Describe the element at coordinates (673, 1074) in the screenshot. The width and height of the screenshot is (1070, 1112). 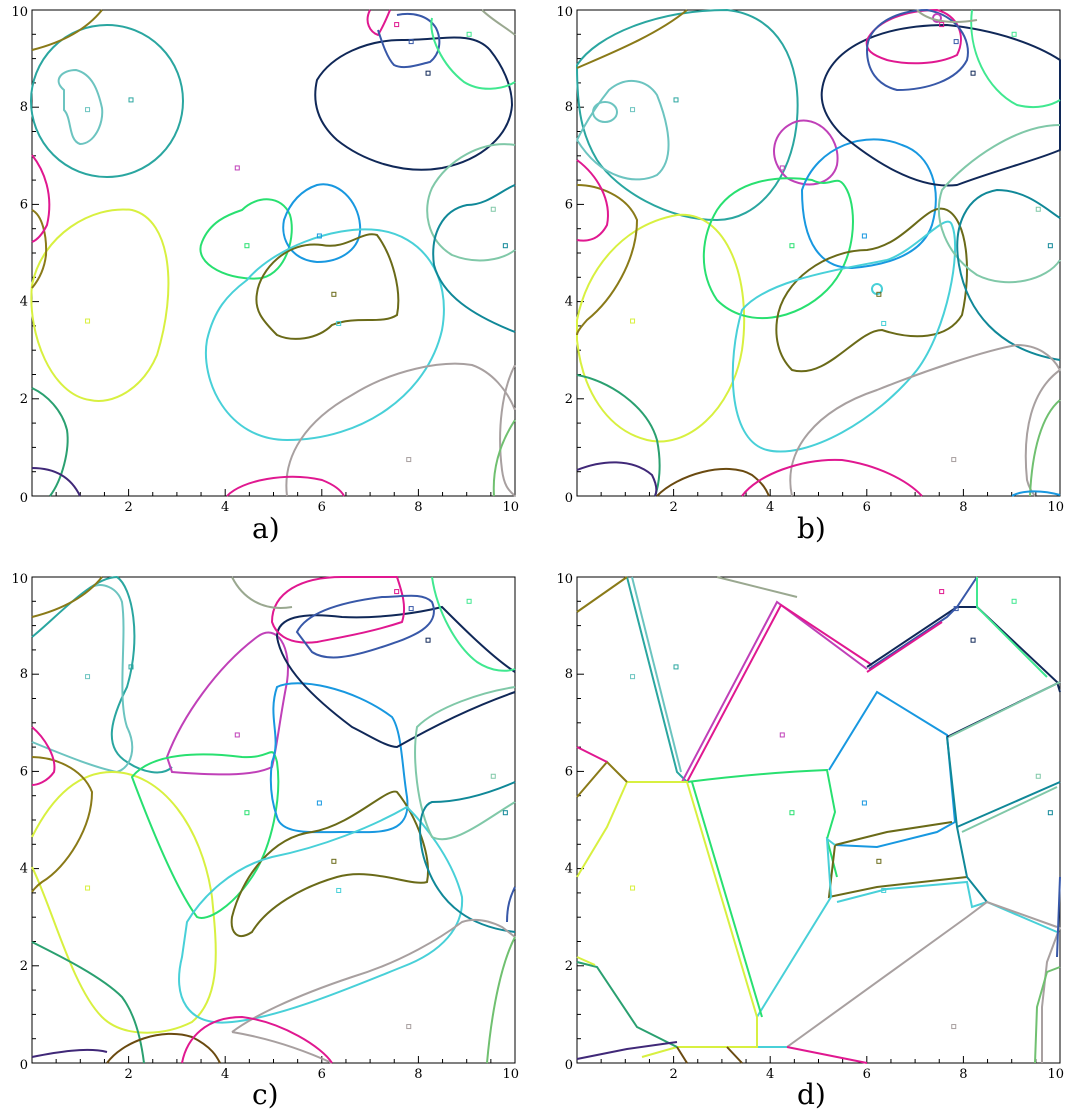
I see `x-tick-label: 2` at that location.